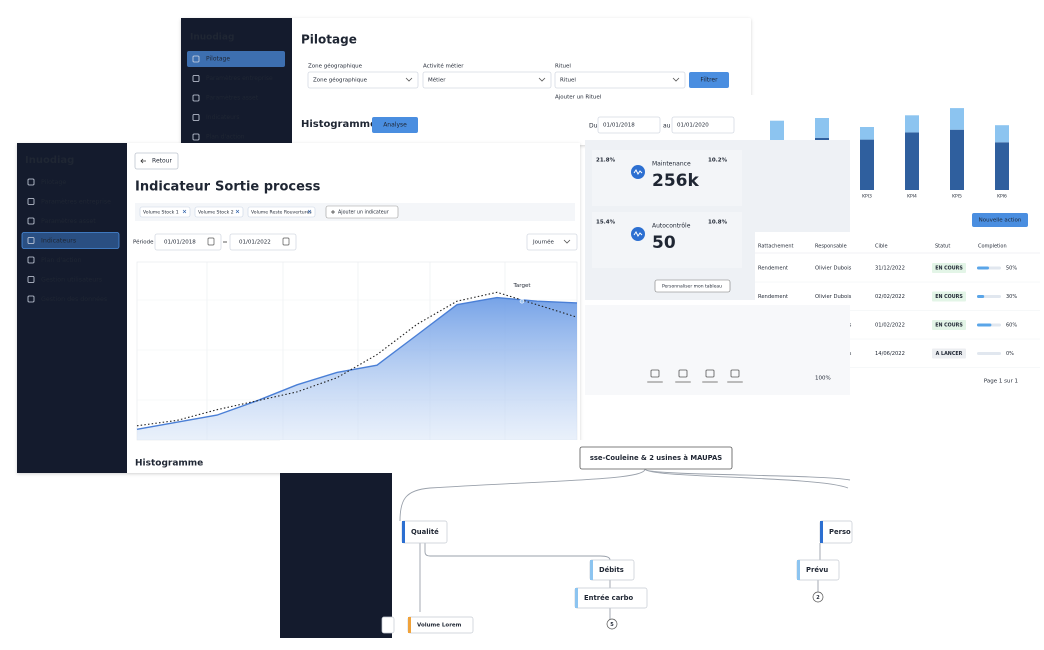  What do you see at coordinates (143, 242) in the screenshot?
I see `period-label: Période` at bounding box center [143, 242].